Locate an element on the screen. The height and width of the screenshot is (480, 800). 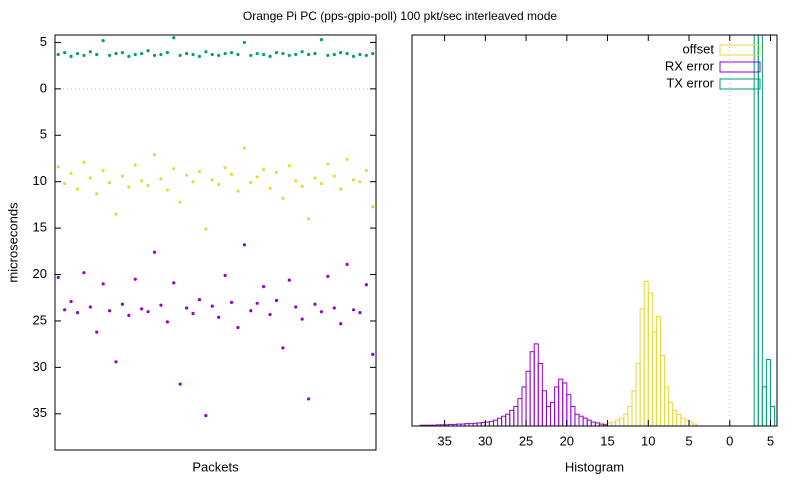
x-tick-label: 15 is located at coordinates (607, 440).